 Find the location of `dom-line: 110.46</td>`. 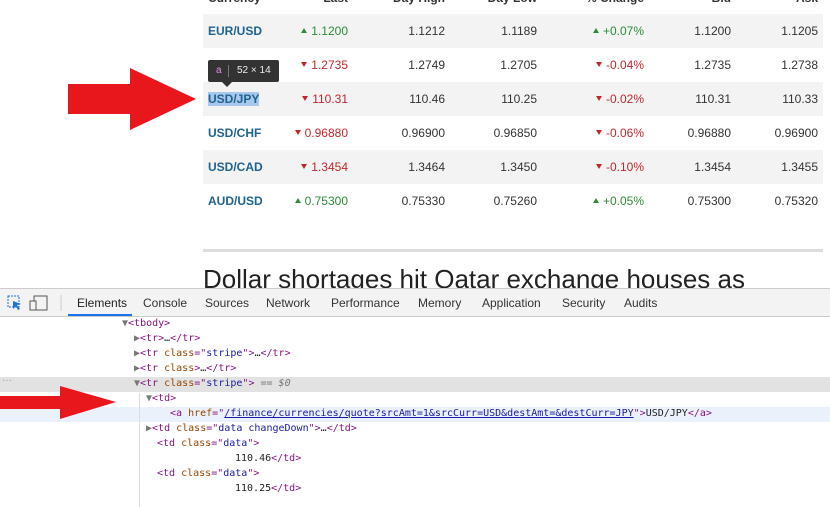

dom-line: 110.46</td> is located at coordinates (268, 458).